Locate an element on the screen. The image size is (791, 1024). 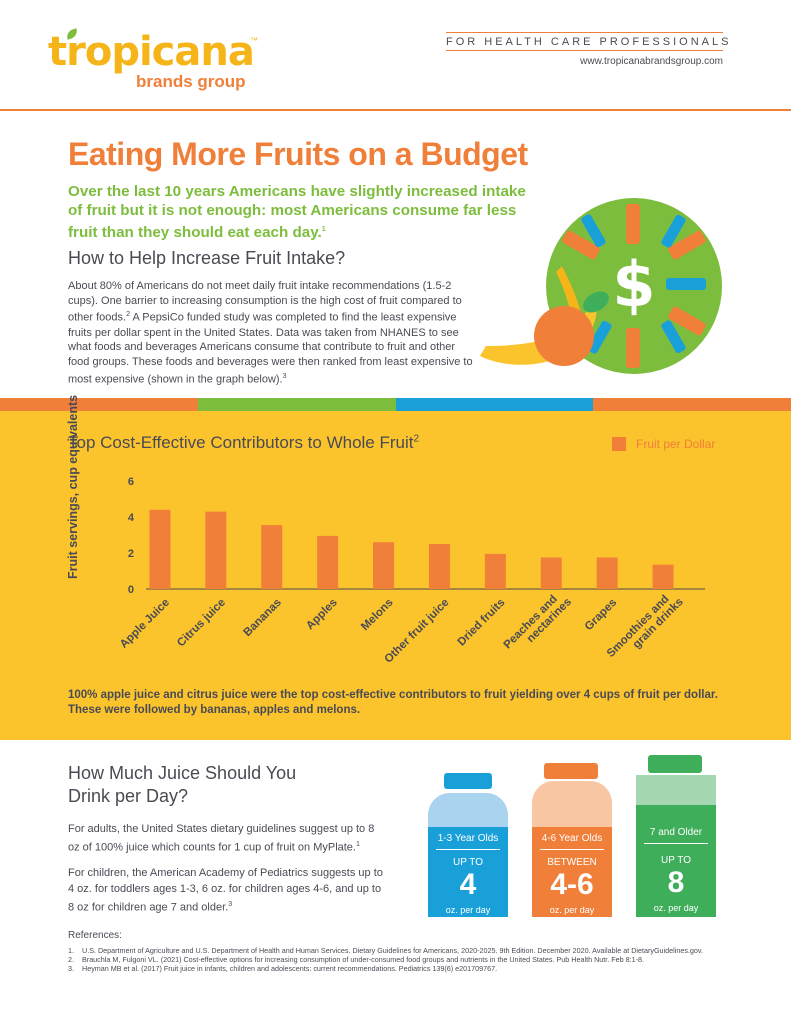
intro-ref-b: 3 is located at coordinates (284, 376).